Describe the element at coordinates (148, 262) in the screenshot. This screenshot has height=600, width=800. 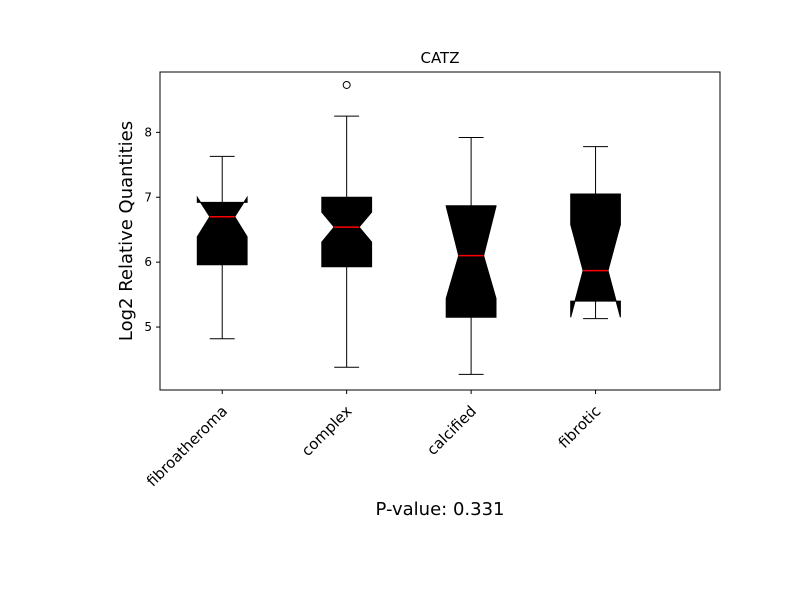
I see `y-tick-label: 6` at that location.